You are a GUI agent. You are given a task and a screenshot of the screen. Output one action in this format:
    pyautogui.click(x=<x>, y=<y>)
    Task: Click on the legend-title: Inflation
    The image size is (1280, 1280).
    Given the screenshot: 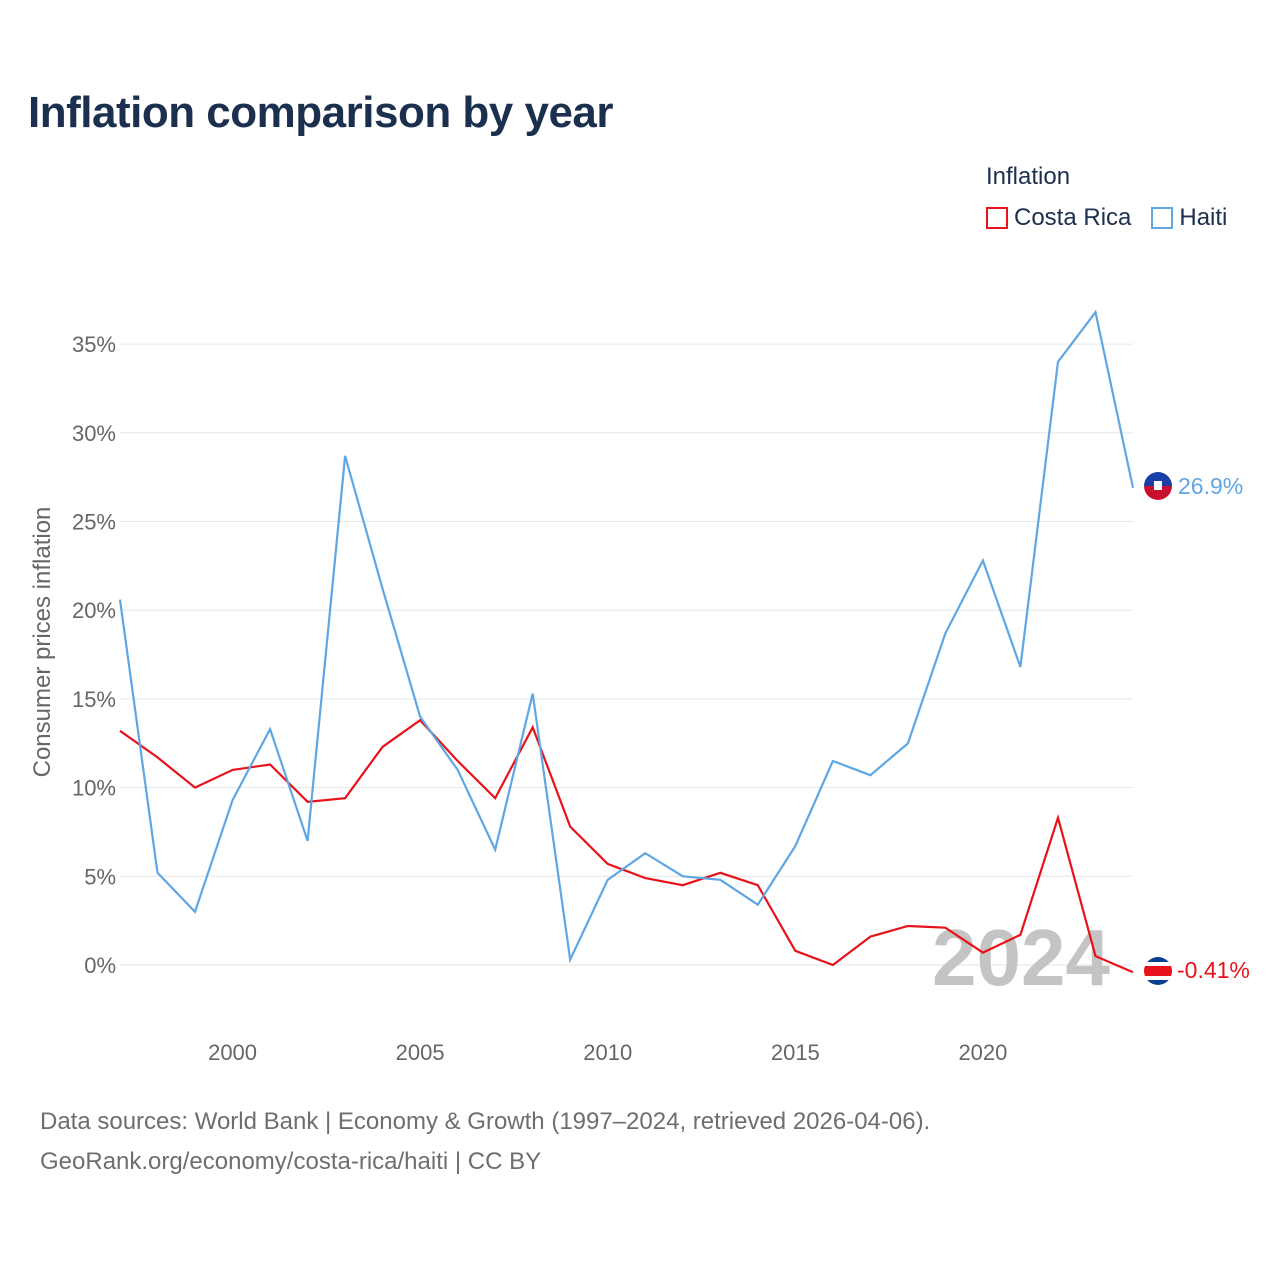 What is the action you would take?
    pyautogui.click(x=1028, y=176)
    